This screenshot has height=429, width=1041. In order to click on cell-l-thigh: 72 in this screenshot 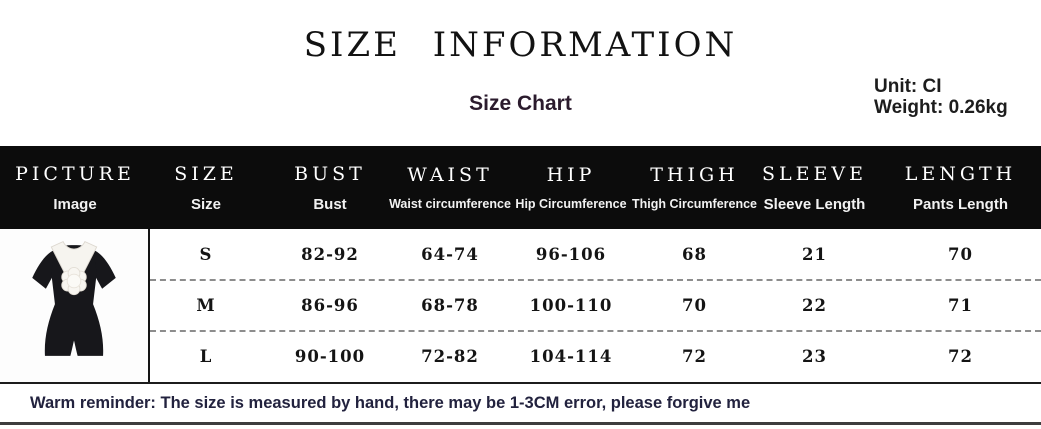, I will do `click(694, 356)`.